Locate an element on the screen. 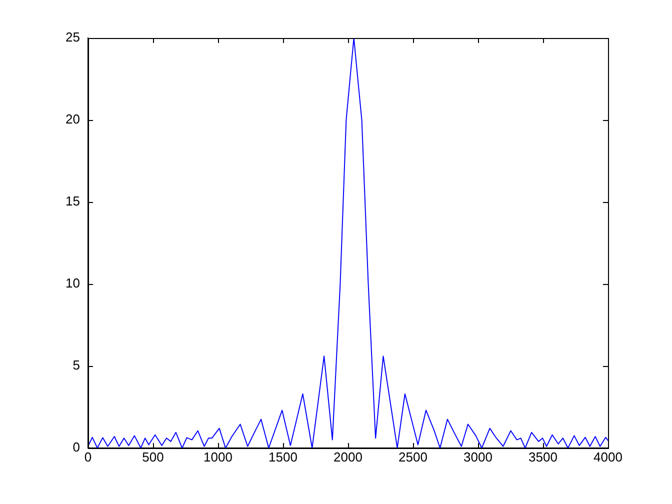 Image resolution: width=672 pixels, height=504 pixels. x-tick-label: 0 is located at coordinates (88, 456).